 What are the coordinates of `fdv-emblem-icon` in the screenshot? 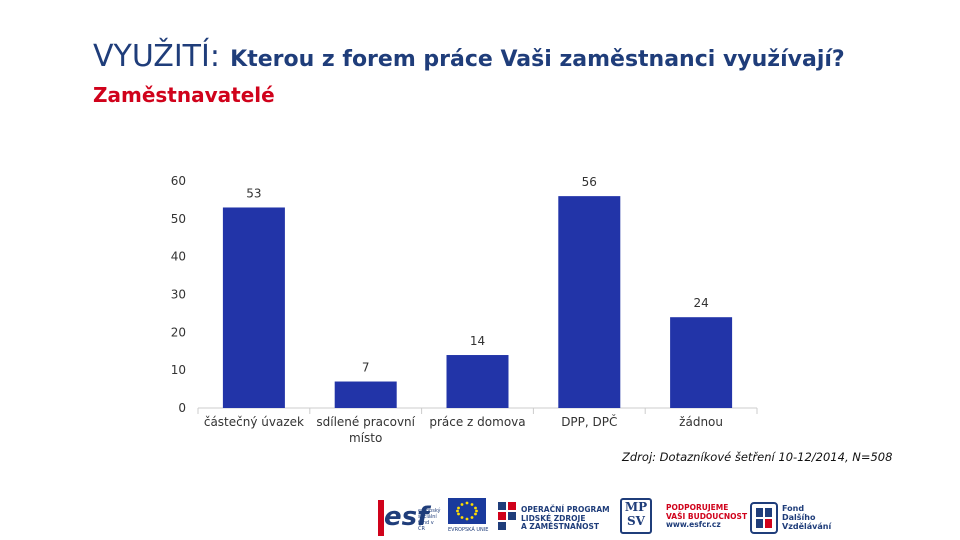 It's located at (764, 518).